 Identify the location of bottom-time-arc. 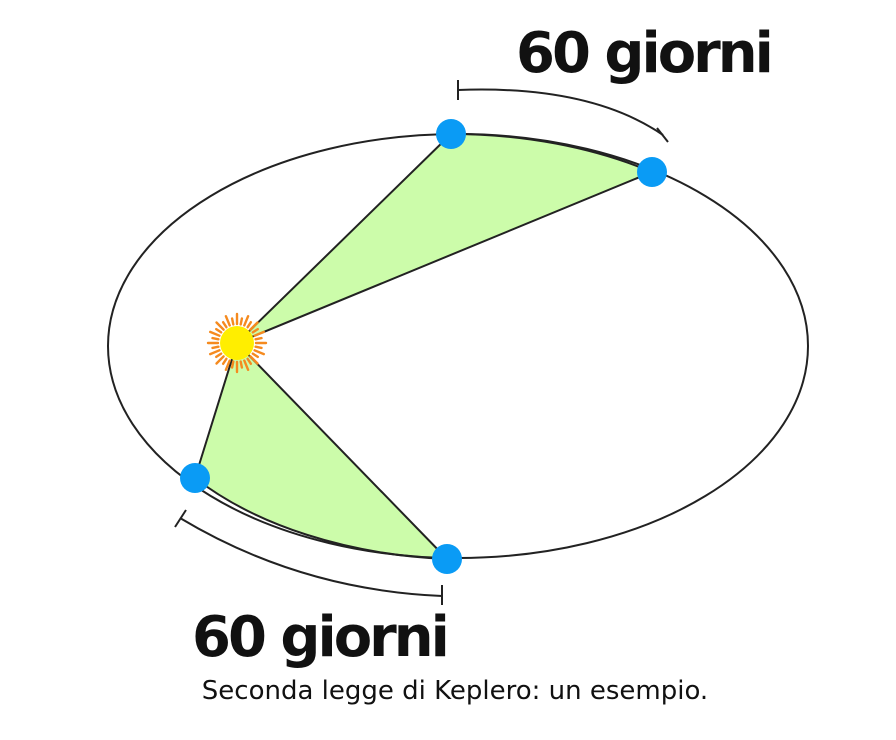
(308, 557).